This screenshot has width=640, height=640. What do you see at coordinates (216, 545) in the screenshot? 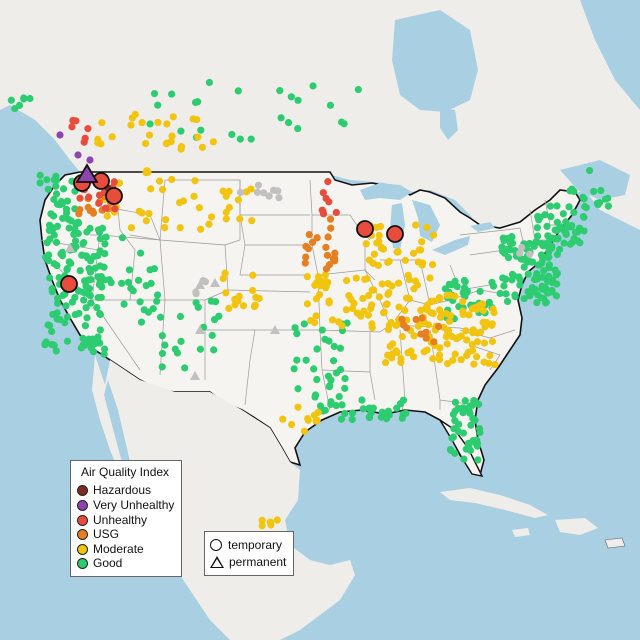
I see `circle-icon` at bounding box center [216, 545].